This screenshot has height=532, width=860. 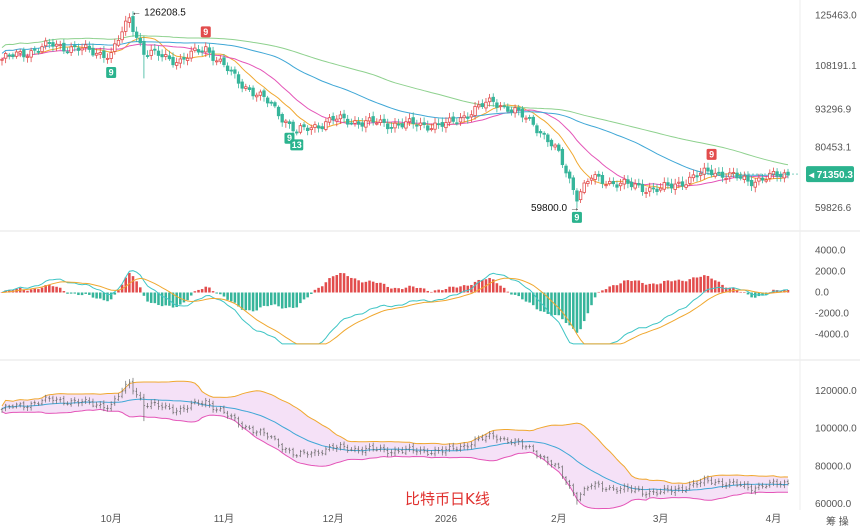 I want to click on high-annotation: ← 126208.5, so click(x=158, y=12).